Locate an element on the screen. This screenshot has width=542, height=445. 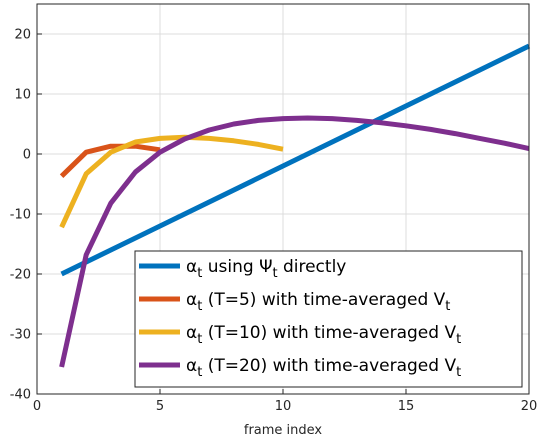
x-tick-label: 10 is located at coordinates (283, 406).